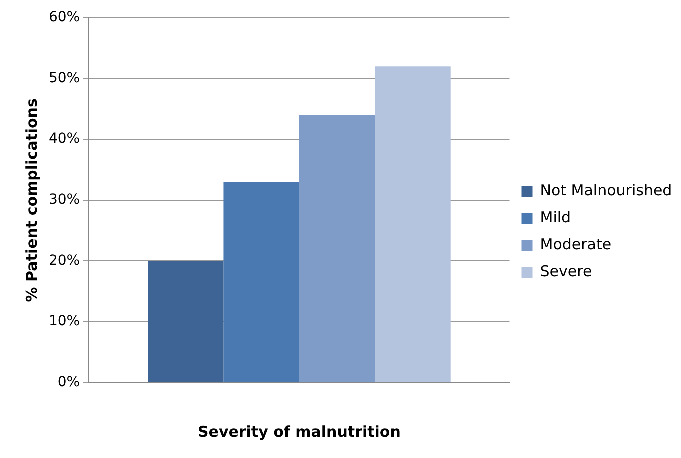  Describe the element at coordinates (556, 217) in the screenshot. I see `legend-label: Mild` at that location.